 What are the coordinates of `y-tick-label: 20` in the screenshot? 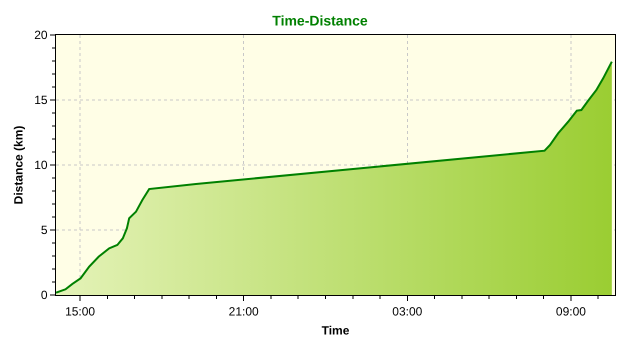 It's located at (41, 35).